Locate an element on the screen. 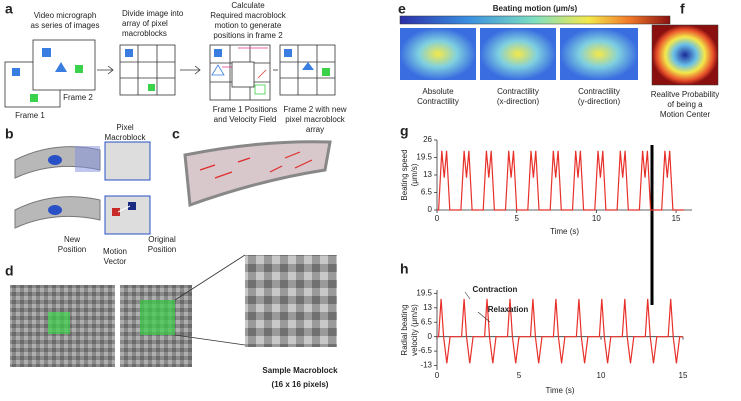 This screenshot has width=741, height=401. panel-letter: h is located at coordinates (404, 269).